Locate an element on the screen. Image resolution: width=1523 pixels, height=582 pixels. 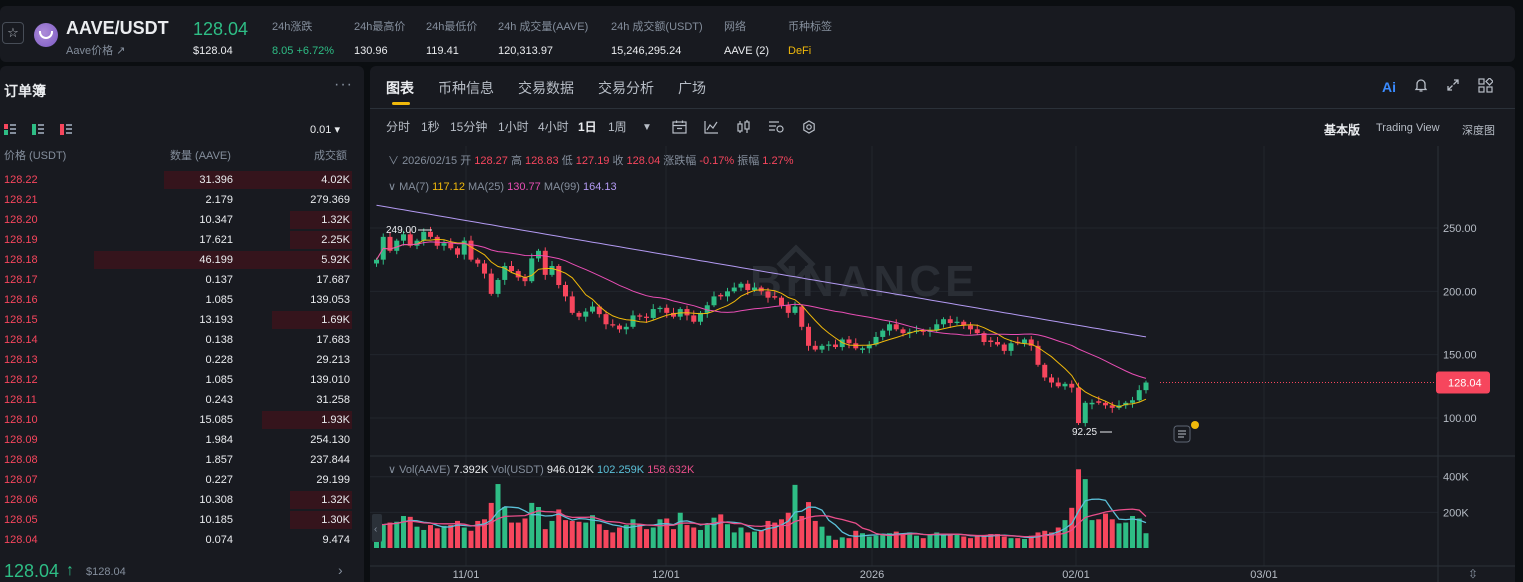
indicator-icon is located at coordinates (711, 128).